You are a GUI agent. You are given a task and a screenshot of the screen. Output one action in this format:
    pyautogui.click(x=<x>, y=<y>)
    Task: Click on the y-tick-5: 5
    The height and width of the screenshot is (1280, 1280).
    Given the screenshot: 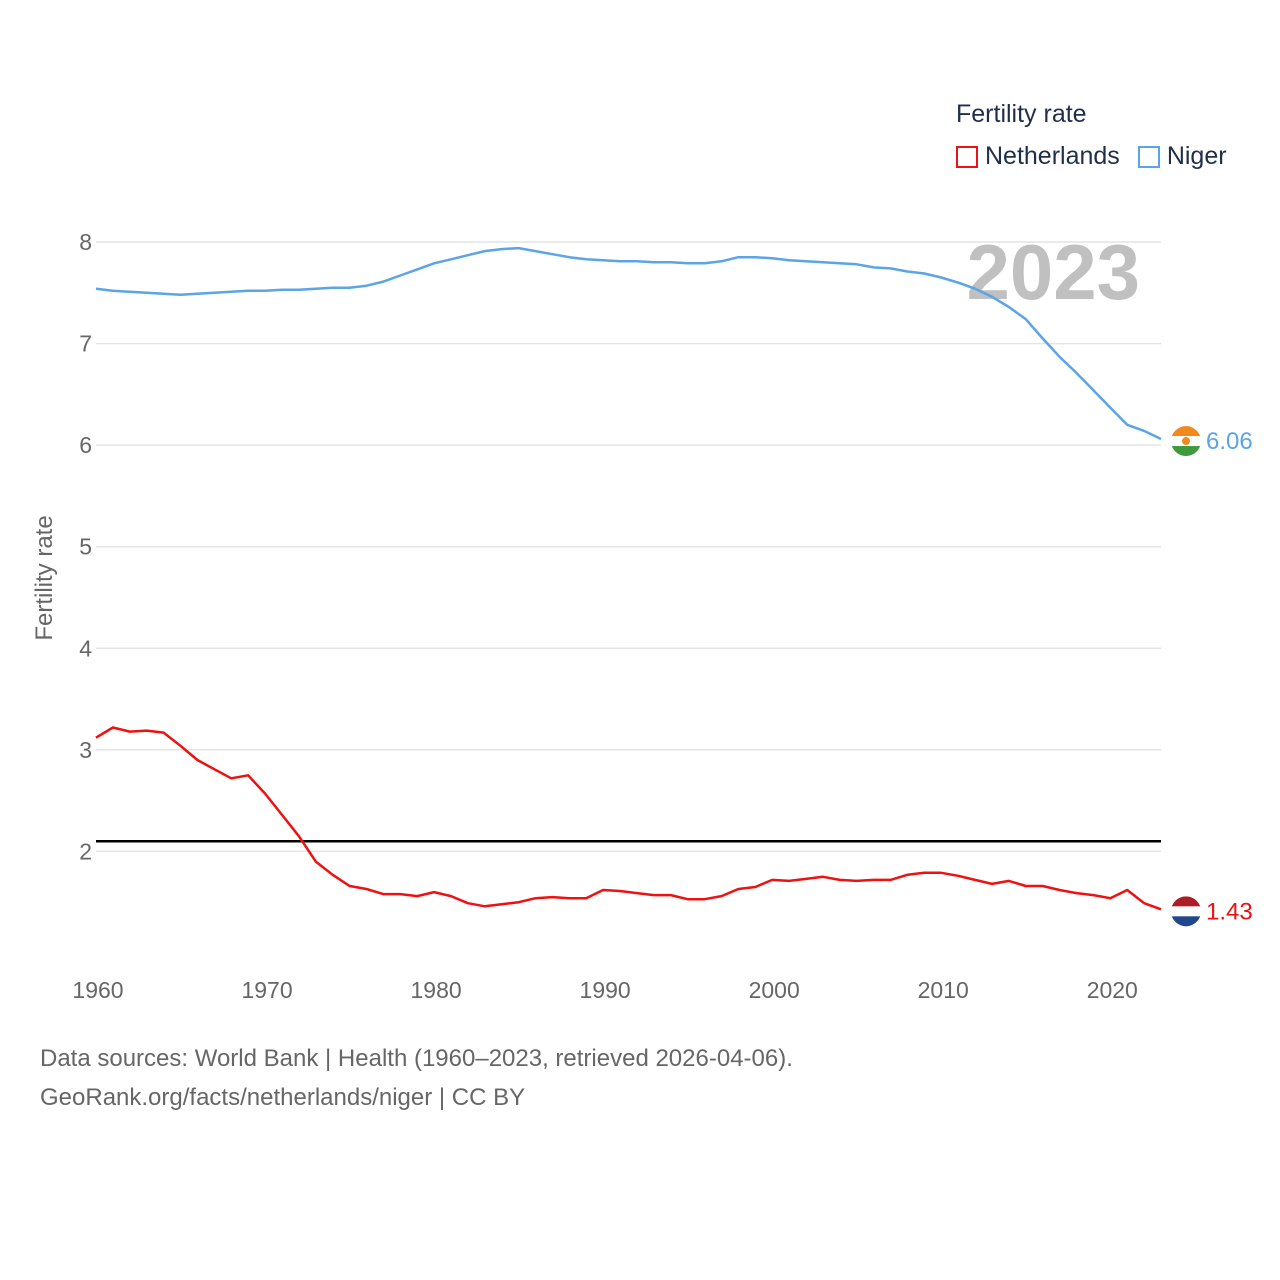 What is the action you would take?
    pyautogui.click(x=85, y=547)
    